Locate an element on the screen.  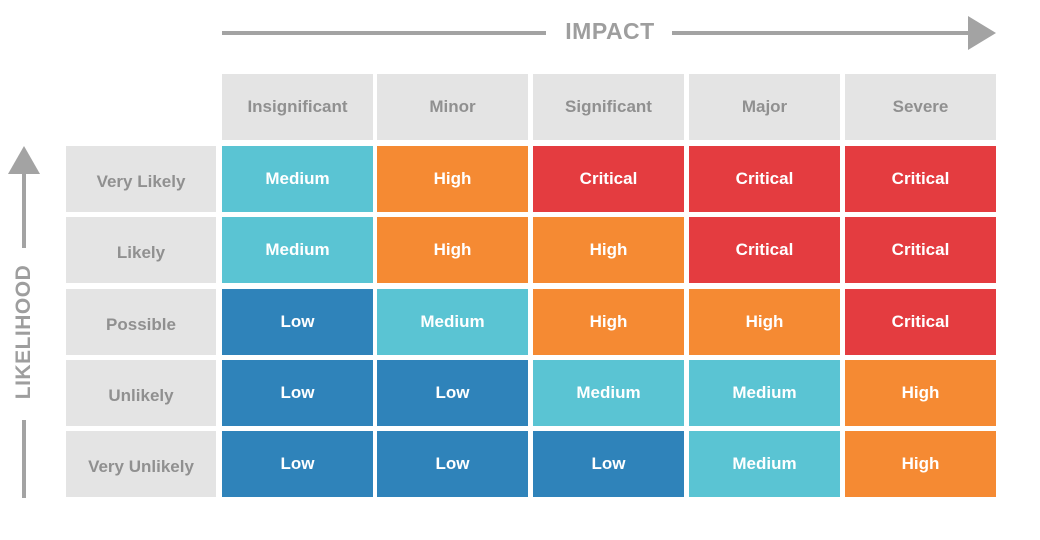
risk-cell-very-likely-severe: Critical is located at coordinates (920, 179).